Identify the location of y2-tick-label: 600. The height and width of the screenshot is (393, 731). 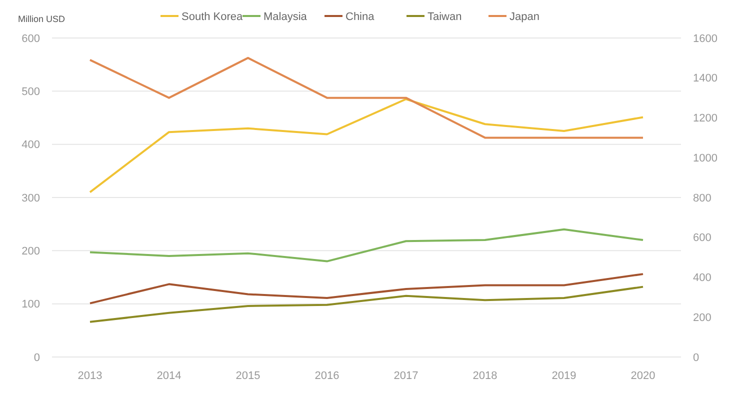
(702, 238).